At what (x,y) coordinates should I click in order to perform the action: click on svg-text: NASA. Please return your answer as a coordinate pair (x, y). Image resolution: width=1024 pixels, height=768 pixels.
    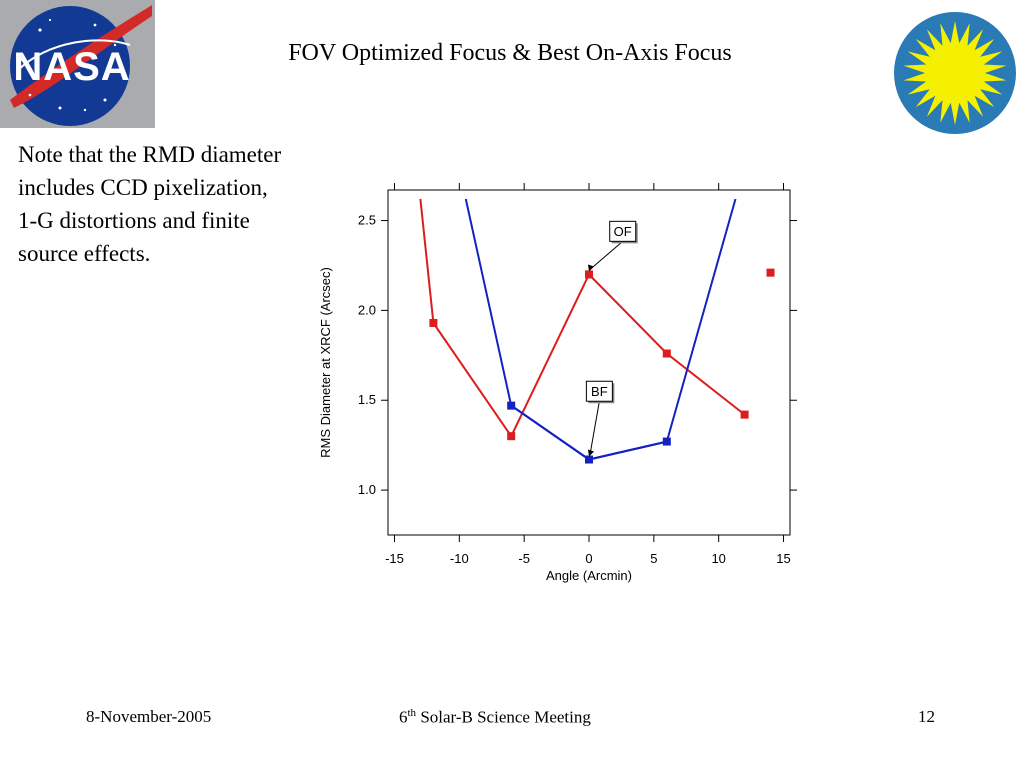
    Looking at the image, I should click on (71, 67).